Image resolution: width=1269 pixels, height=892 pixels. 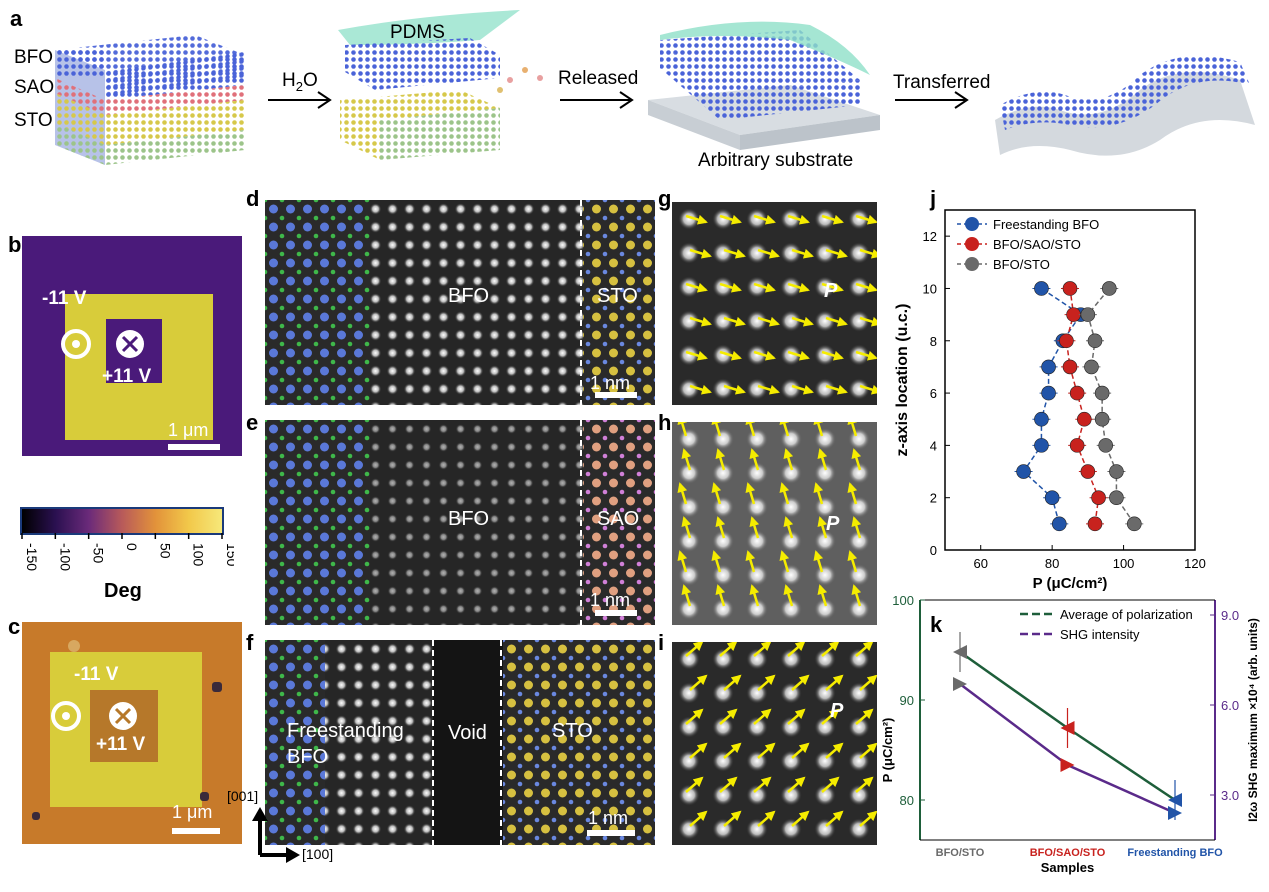 I want to click on crystal-axes, so click(x=276, y=835).